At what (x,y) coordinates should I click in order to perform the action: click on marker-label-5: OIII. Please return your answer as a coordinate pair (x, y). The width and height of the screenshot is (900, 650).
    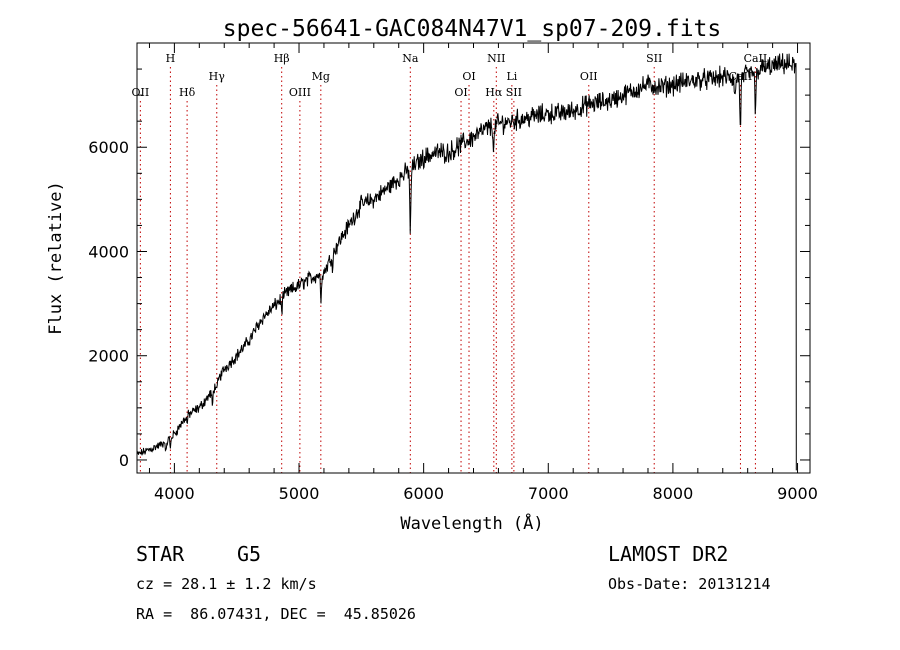
    Looking at the image, I should click on (300, 92).